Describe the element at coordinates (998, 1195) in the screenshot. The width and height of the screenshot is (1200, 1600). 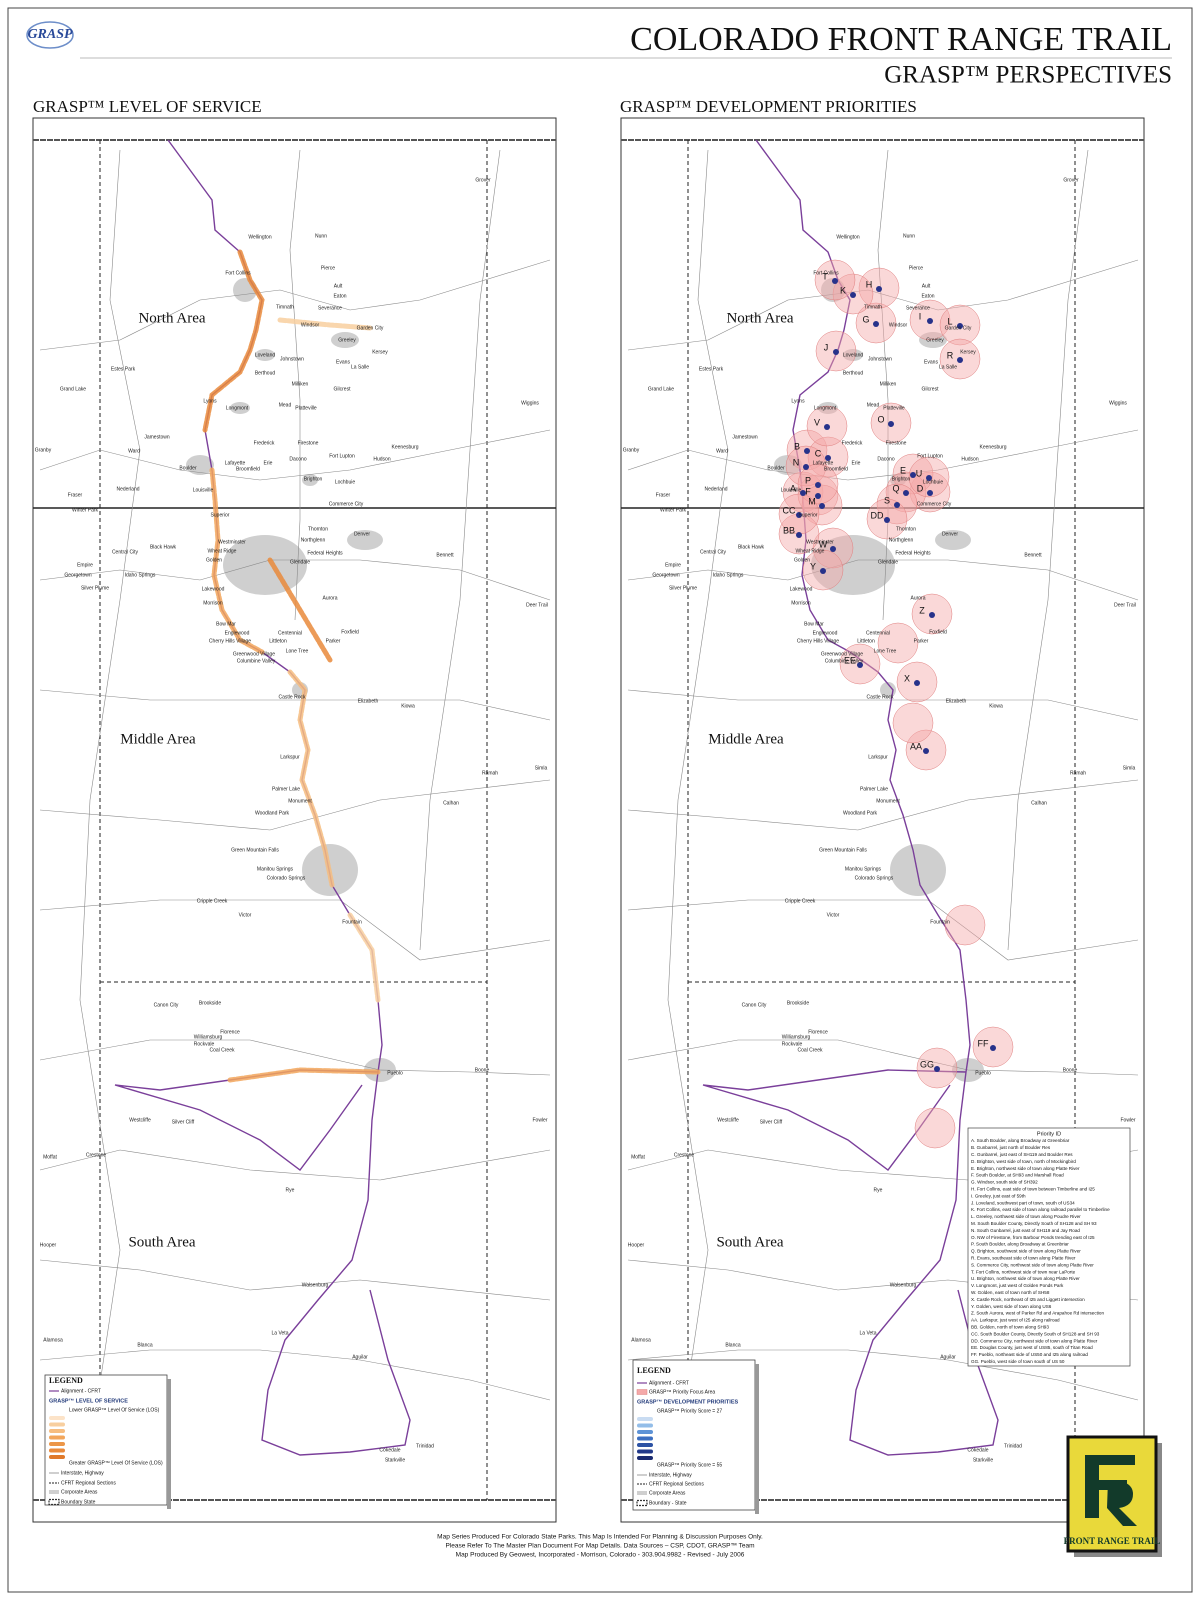
I see `priority-item: I. Greeley, just east of 59th` at that location.